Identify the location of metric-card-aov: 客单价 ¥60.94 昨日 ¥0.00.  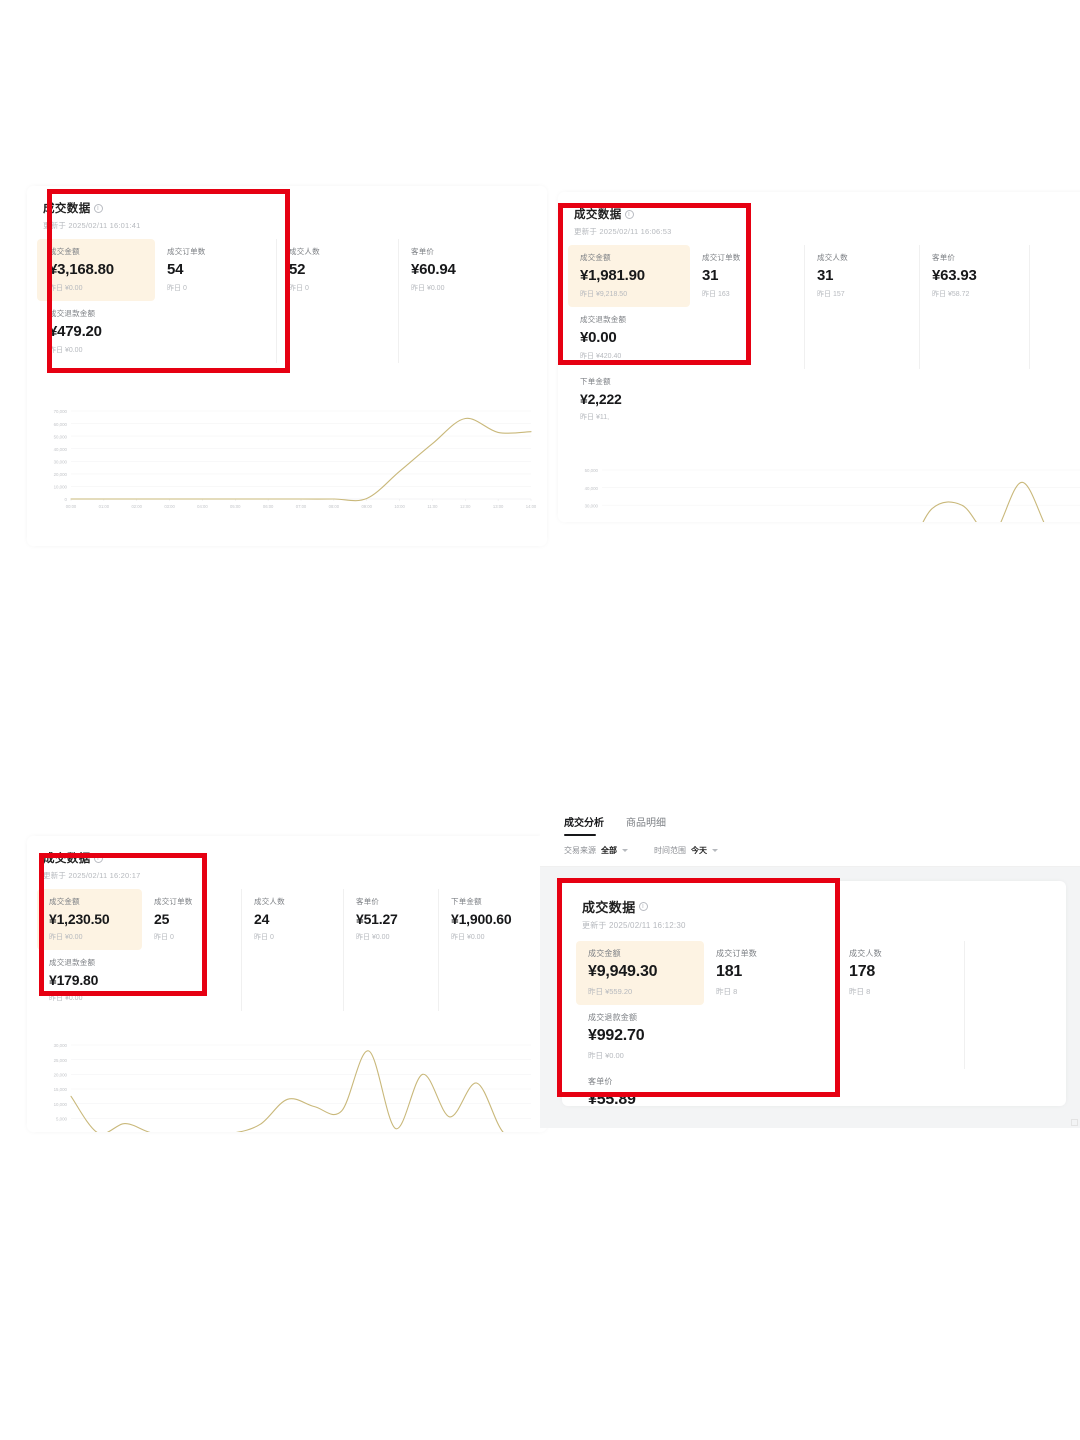
(460, 301).